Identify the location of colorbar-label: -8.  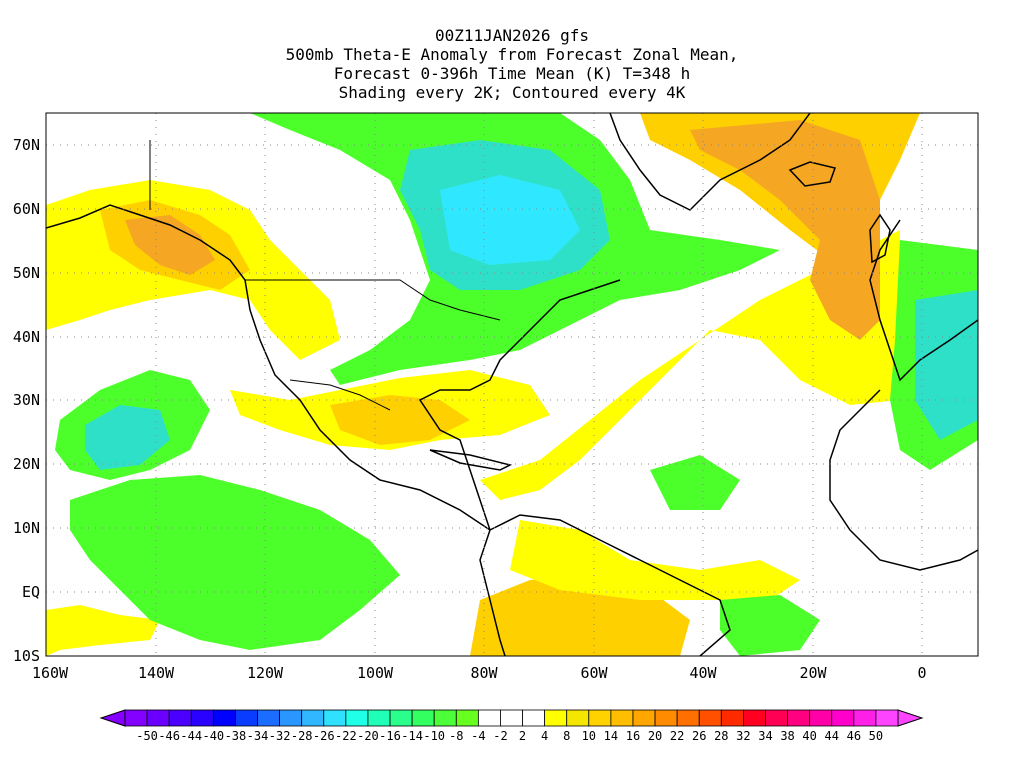
(456, 736).